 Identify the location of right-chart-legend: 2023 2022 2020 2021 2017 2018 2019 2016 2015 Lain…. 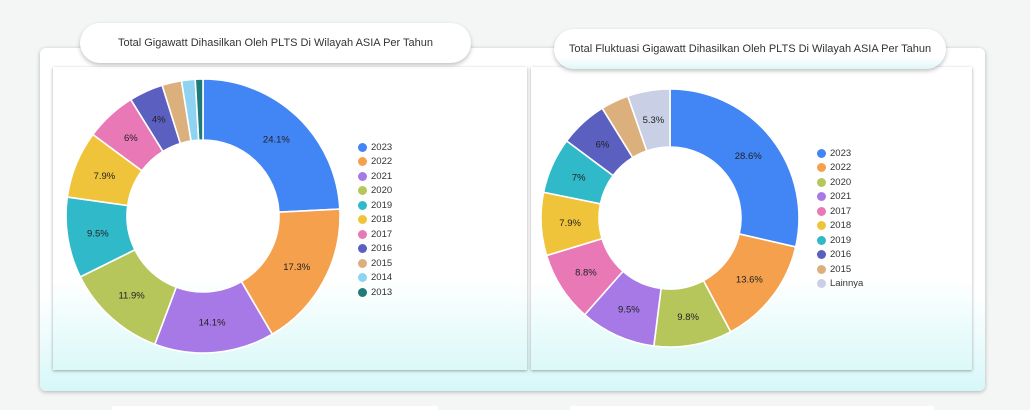
(840, 218).